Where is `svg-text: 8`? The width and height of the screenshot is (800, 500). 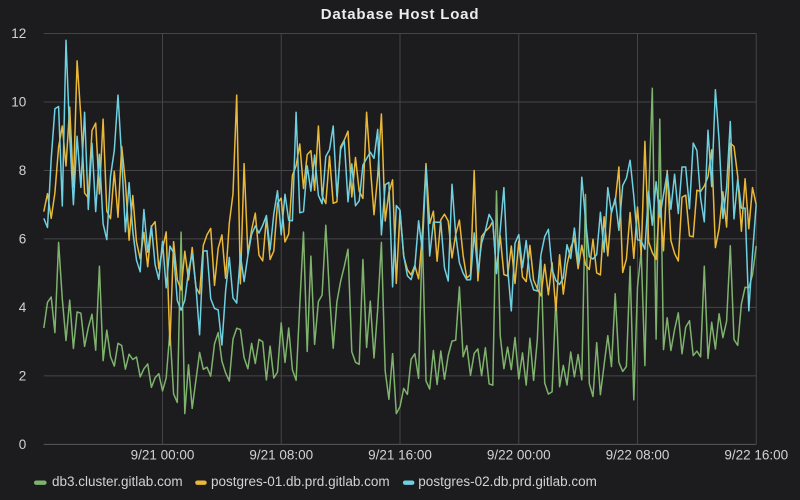 svg-text: 8 is located at coordinates (23, 170).